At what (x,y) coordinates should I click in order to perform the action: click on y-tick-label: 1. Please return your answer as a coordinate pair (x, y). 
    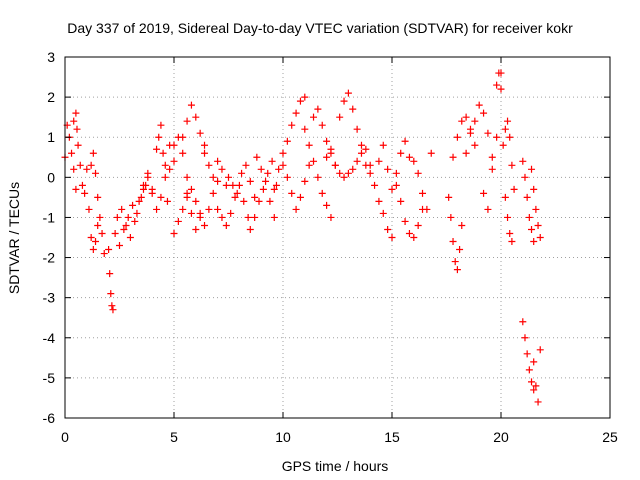
    Looking at the image, I should click on (51, 137).